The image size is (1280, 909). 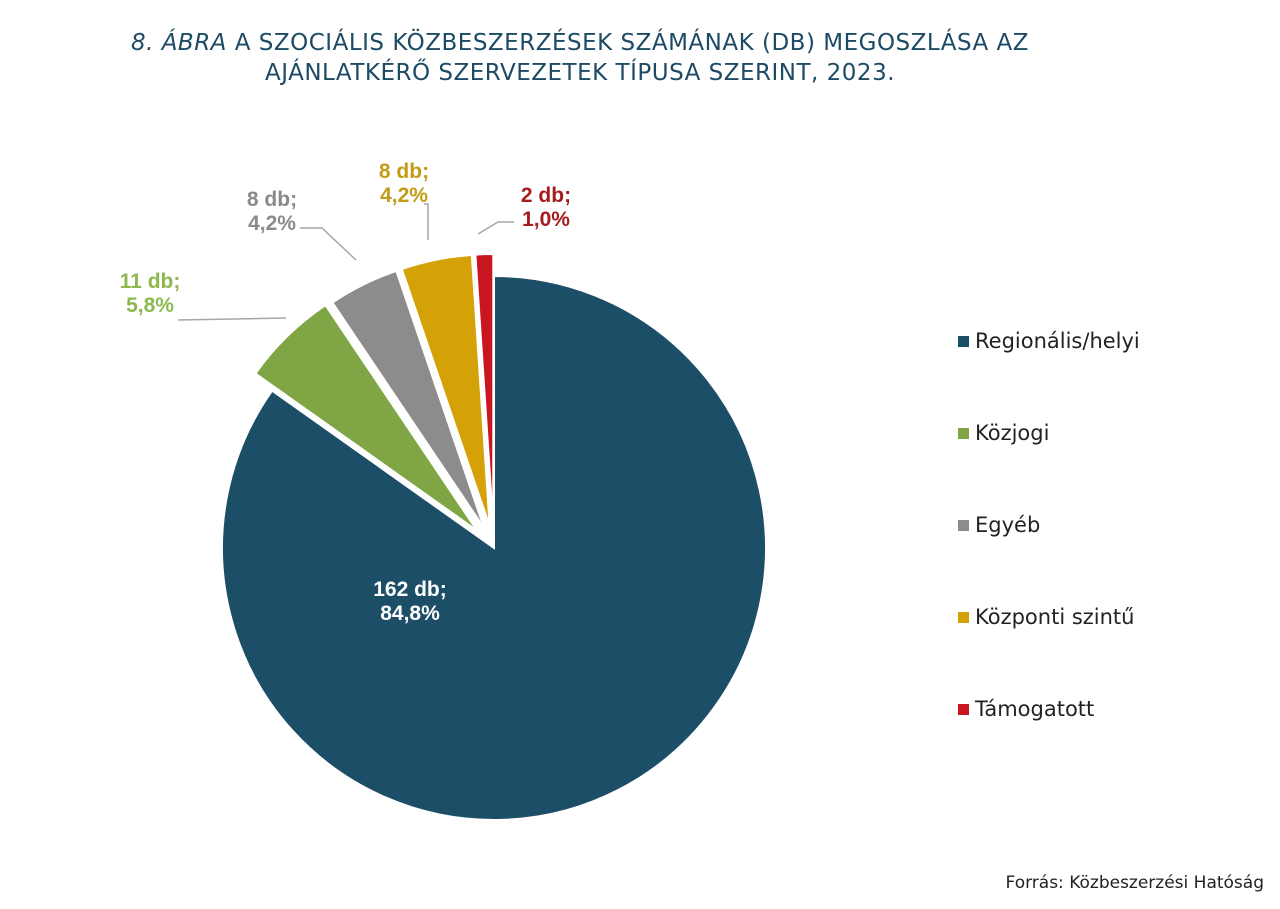 I want to click on legend-item-tamogatott: Támogatott, so click(x=1026, y=709).